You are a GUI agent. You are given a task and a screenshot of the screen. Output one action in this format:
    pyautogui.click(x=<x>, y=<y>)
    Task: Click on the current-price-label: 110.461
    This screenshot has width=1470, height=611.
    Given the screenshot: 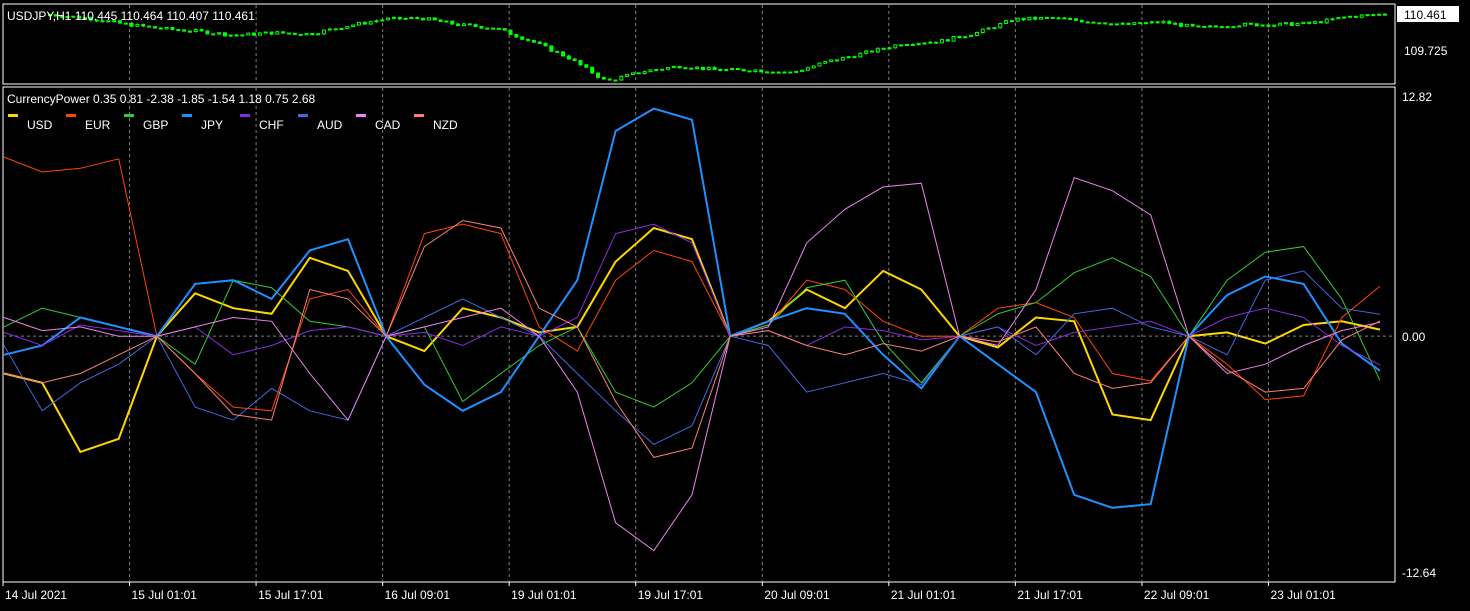 What is the action you would take?
    pyautogui.click(x=1425, y=15)
    